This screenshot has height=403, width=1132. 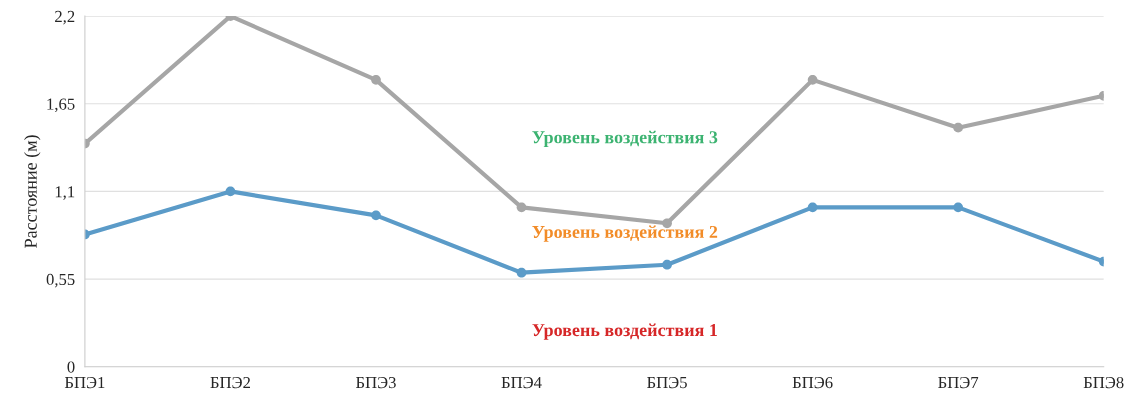 What do you see at coordinates (32, 191) in the screenshot?
I see `y-axis-title: Расстояние (м)` at bounding box center [32, 191].